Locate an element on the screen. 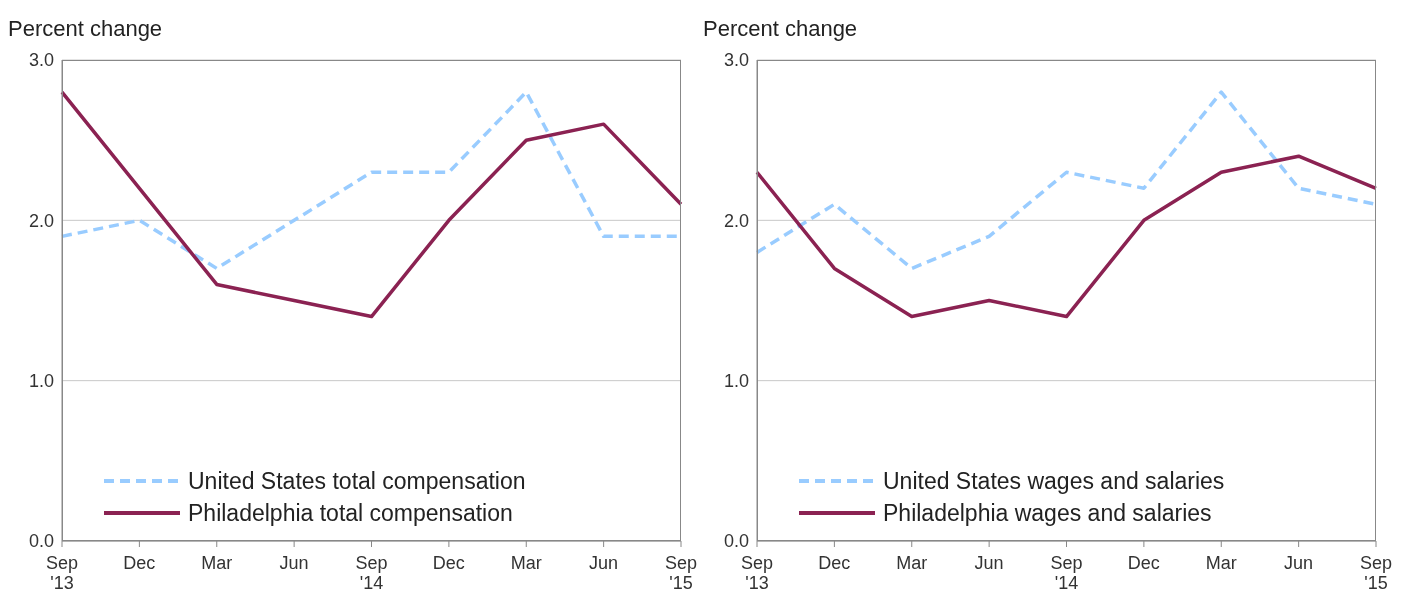 The image size is (1415, 599). legend-label: United States wages and salaries is located at coordinates (1054, 481).